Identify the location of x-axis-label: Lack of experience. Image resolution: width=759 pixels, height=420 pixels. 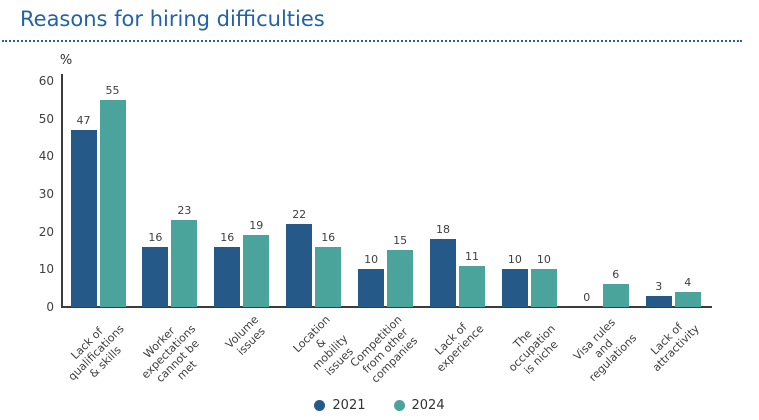
(459, 347).